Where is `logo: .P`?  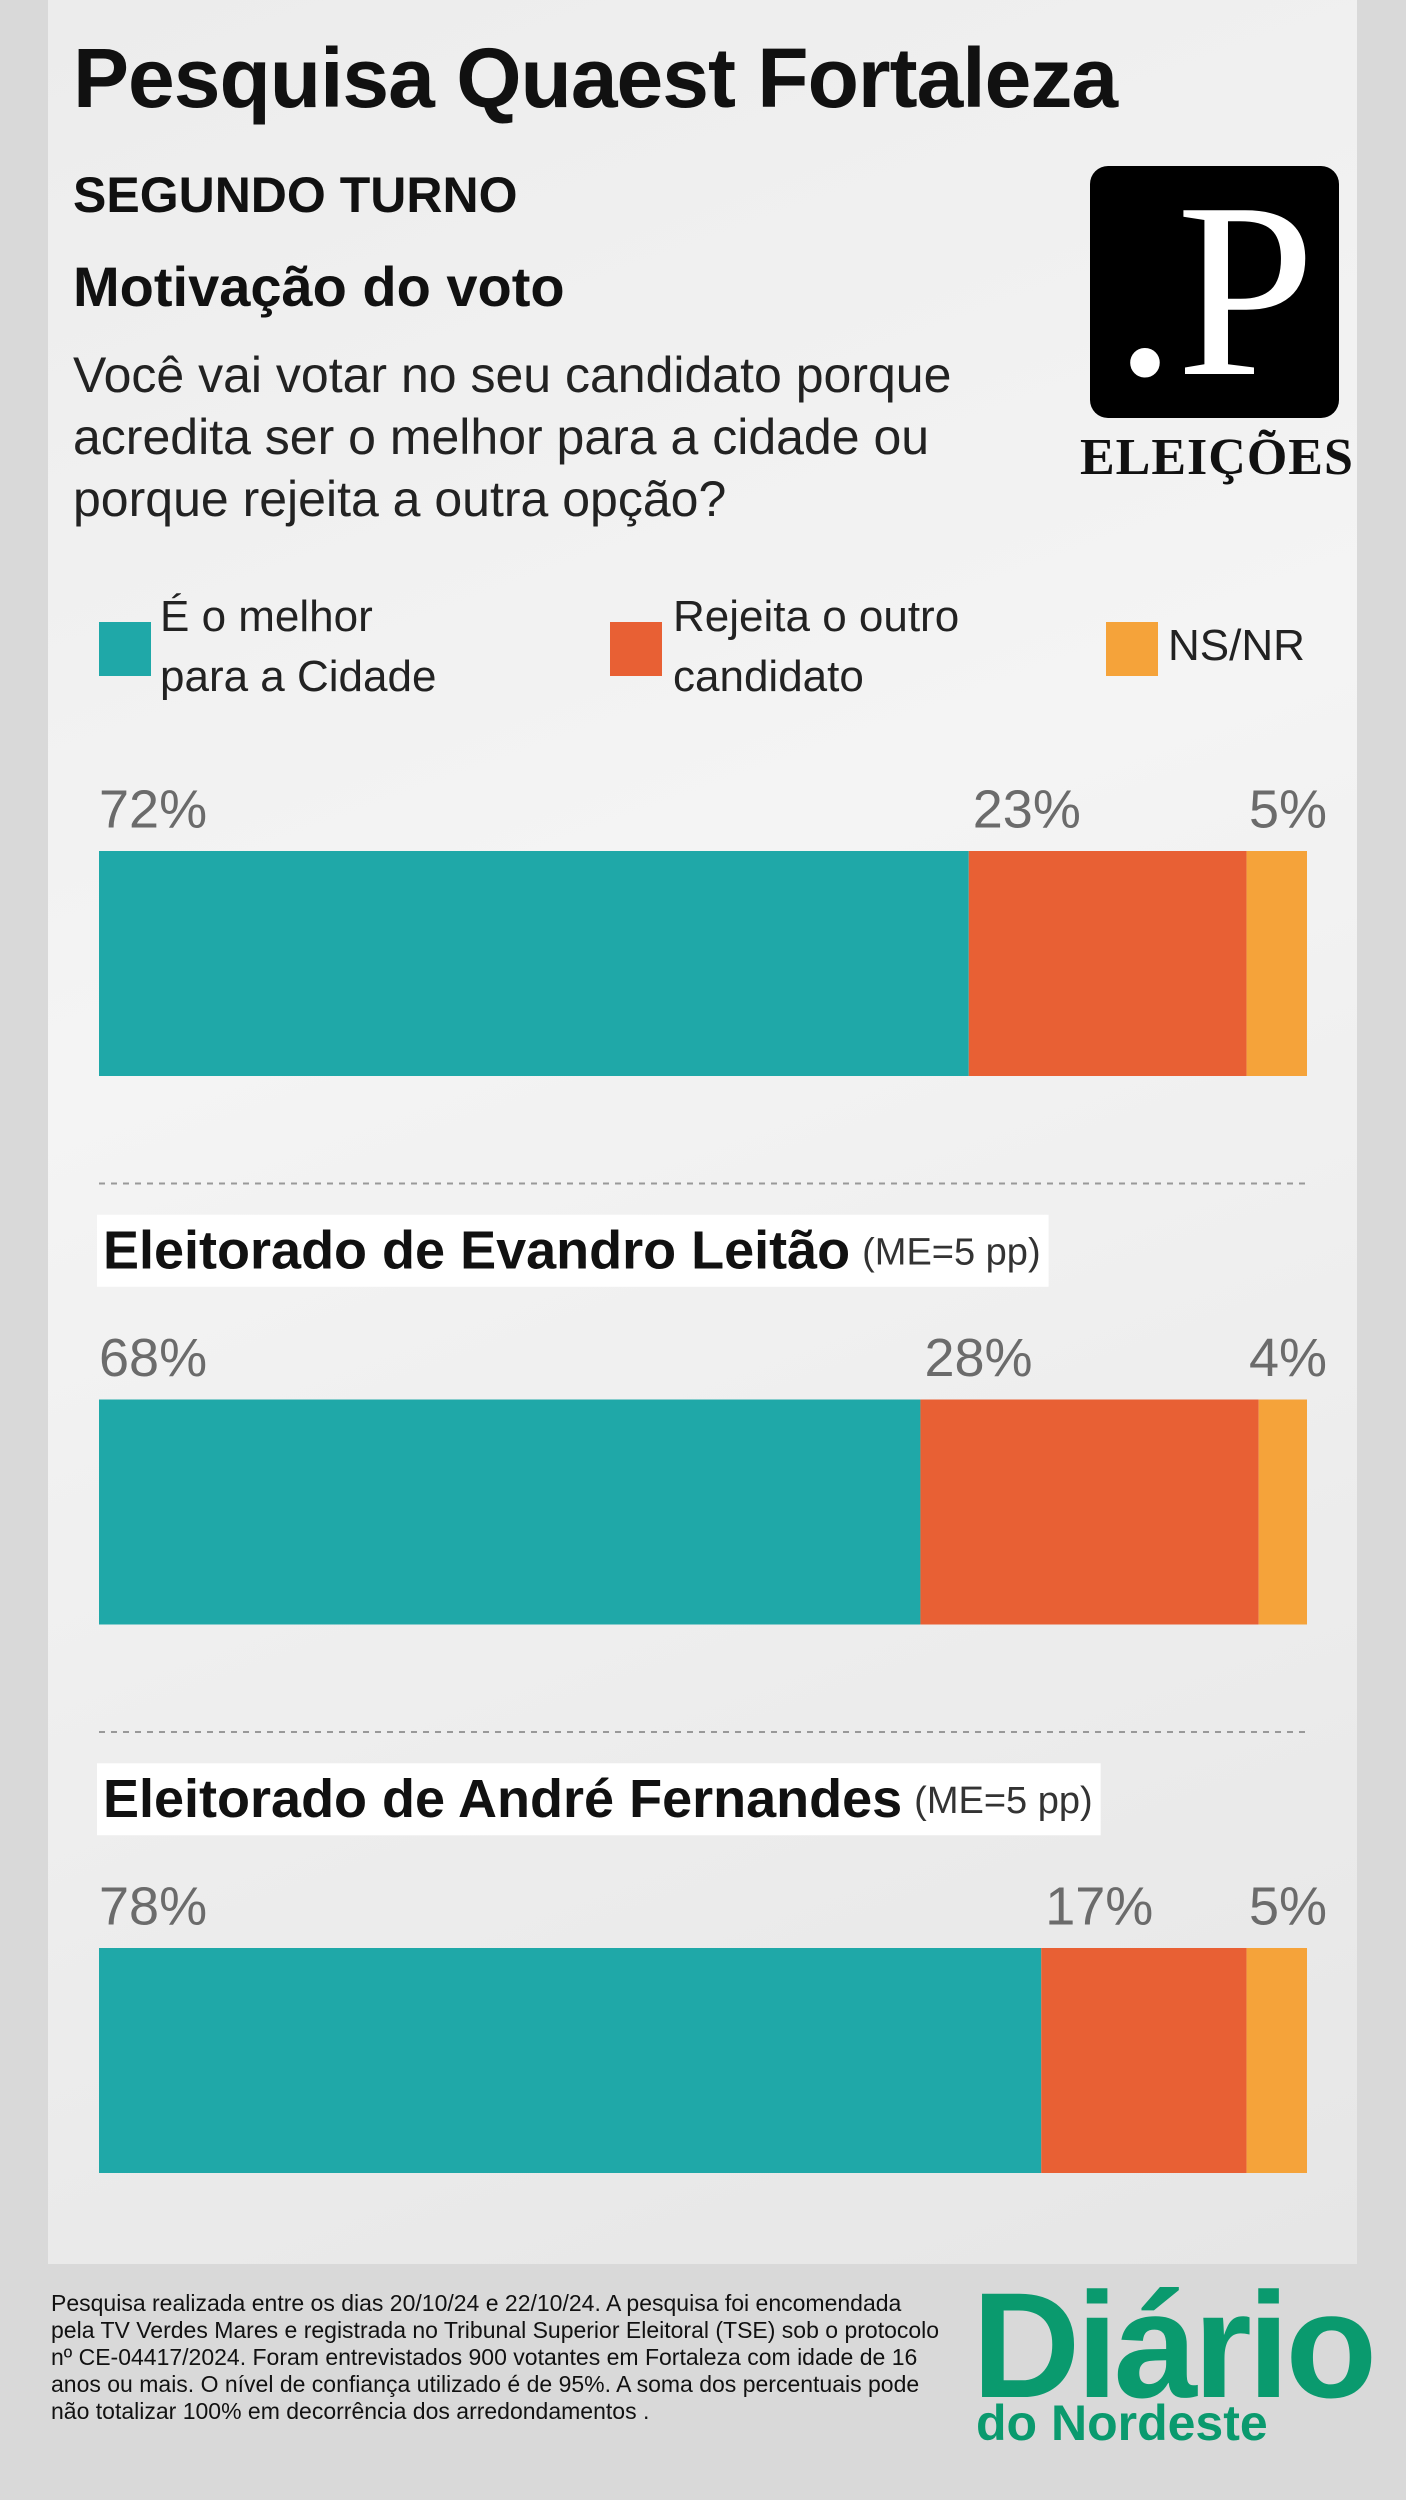 logo: .P is located at coordinates (1214, 292).